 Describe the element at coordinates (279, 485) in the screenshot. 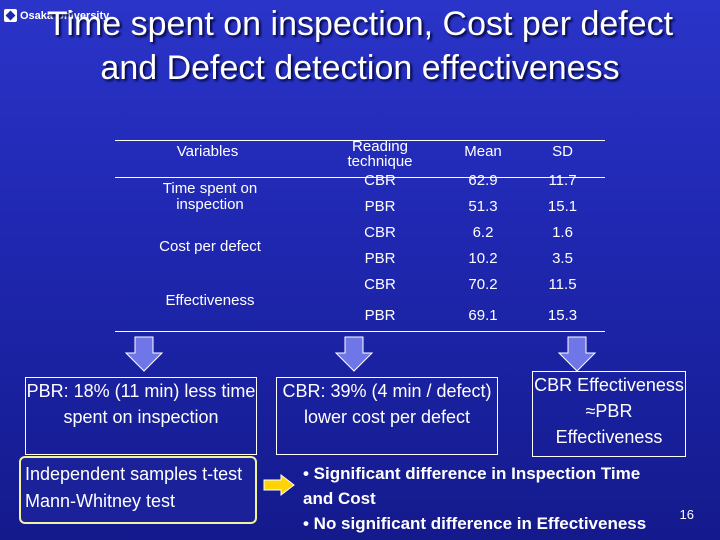

I see `right-arrow-icon` at that location.